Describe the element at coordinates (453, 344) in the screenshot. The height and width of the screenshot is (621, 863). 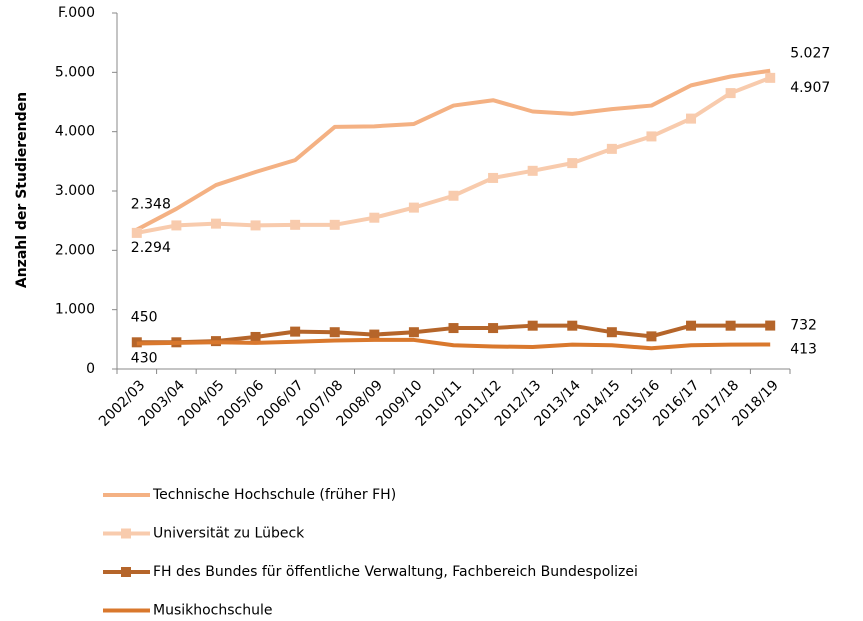
I see `series-line` at that location.